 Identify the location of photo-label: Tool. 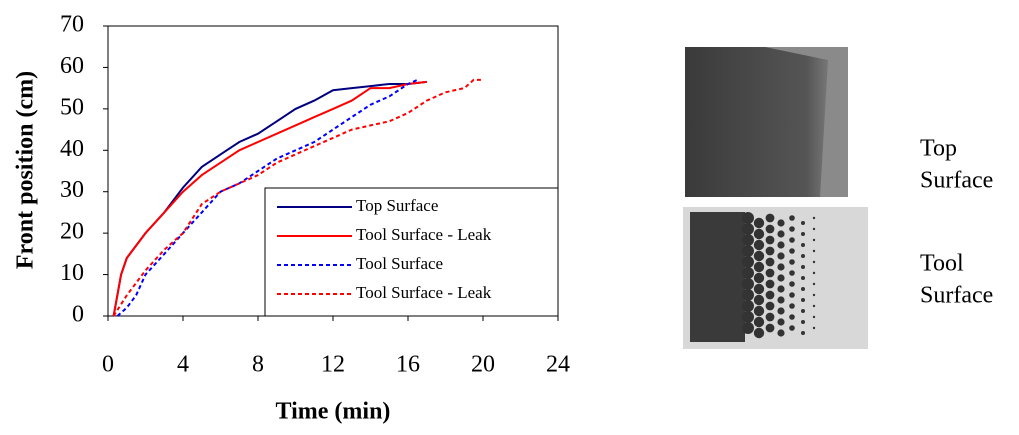
(942, 264).